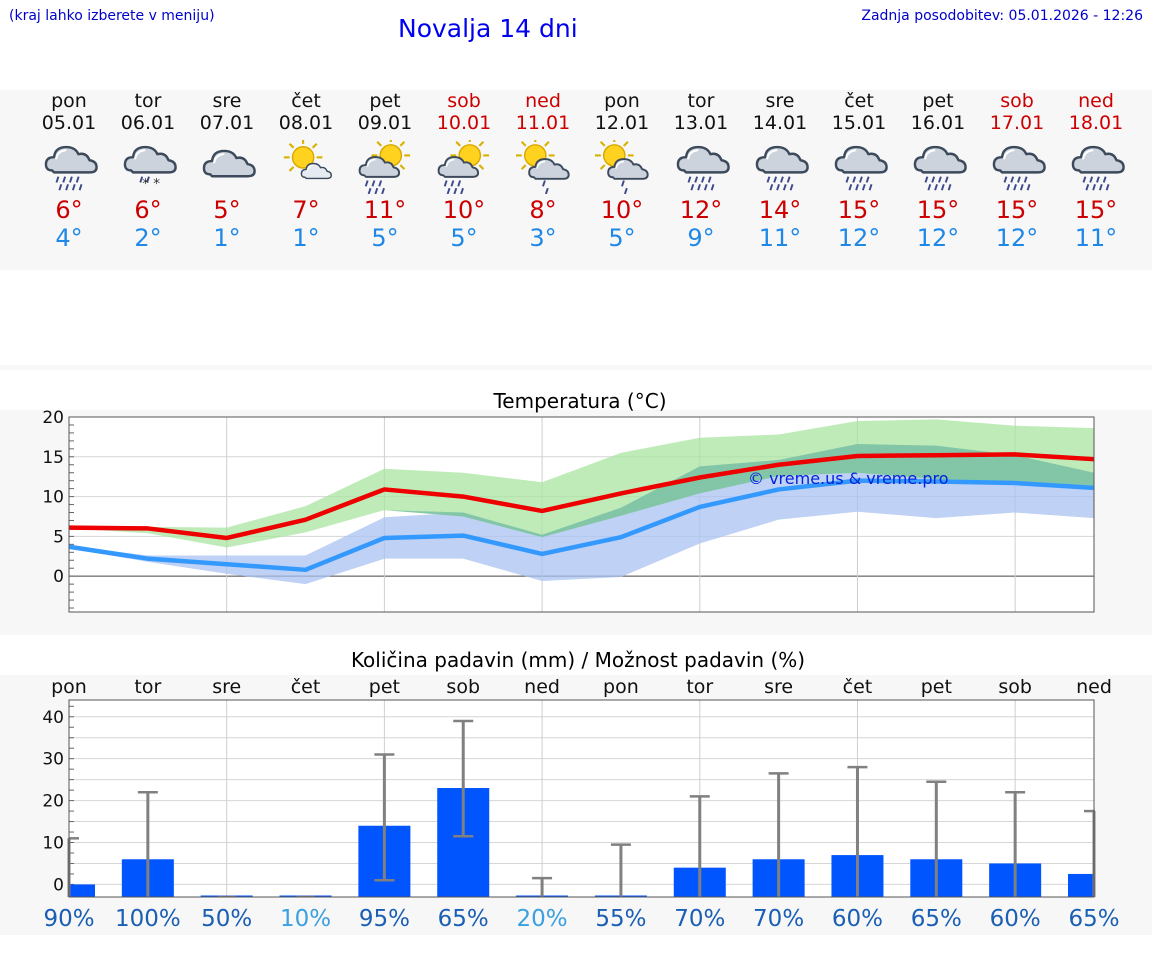 The width and height of the screenshot is (1152, 975). What do you see at coordinates (1096, 238) in the screenshot?
I see `temp-min: 11°` at bounding box center [1096, 238].